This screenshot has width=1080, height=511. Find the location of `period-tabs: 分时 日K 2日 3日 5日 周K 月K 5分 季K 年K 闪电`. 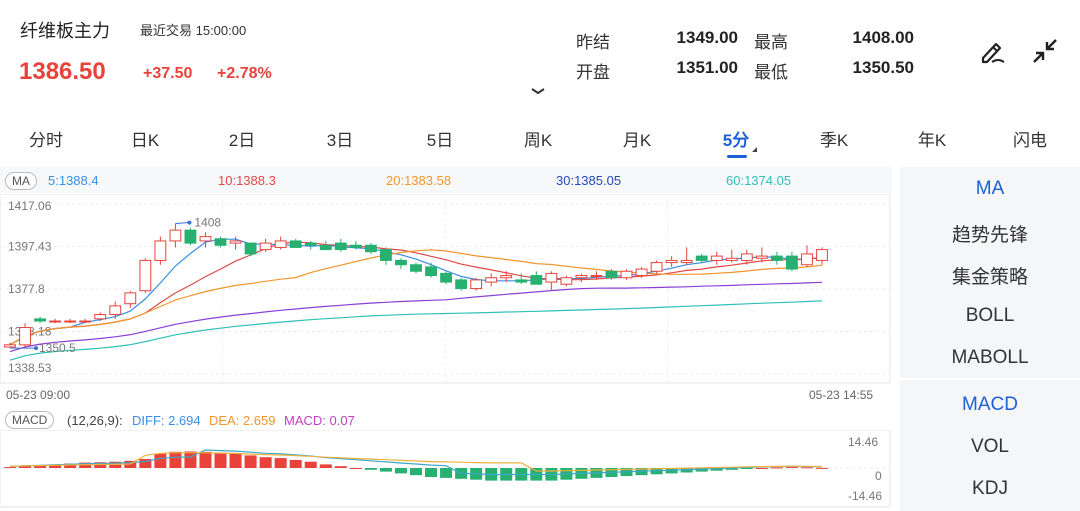

period-tabs: 分时 日K 2日 3日 5日 周K 月K 5分 季K 年K 闪电 is located at coordinates (540, 140).